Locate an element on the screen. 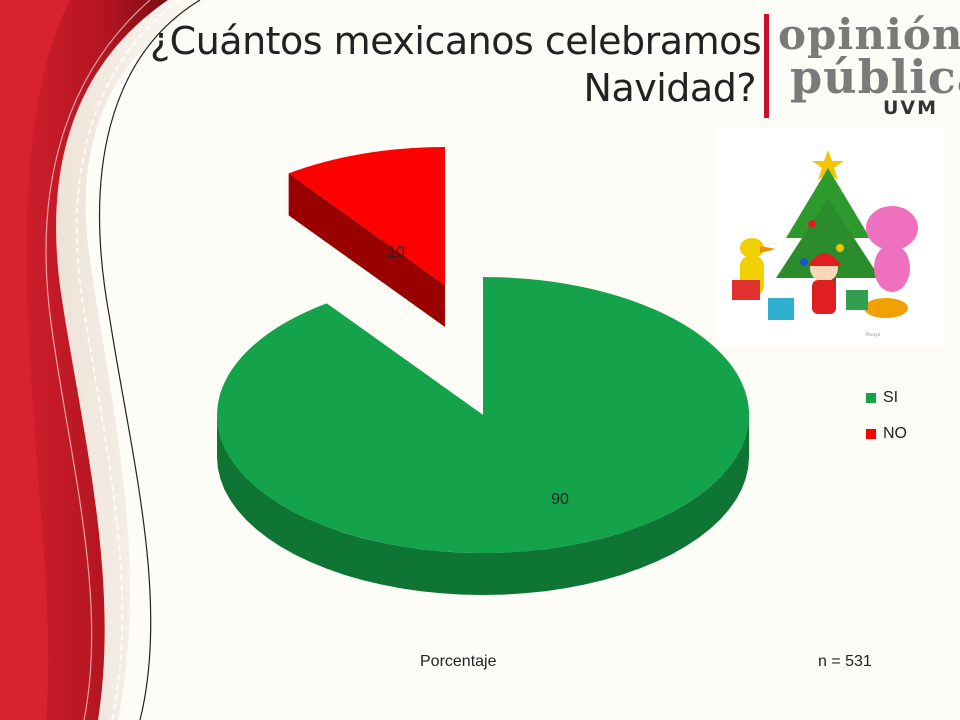 The image size is (960, 720). svg-text: Pocoyo is located at coordinates (873, 334).